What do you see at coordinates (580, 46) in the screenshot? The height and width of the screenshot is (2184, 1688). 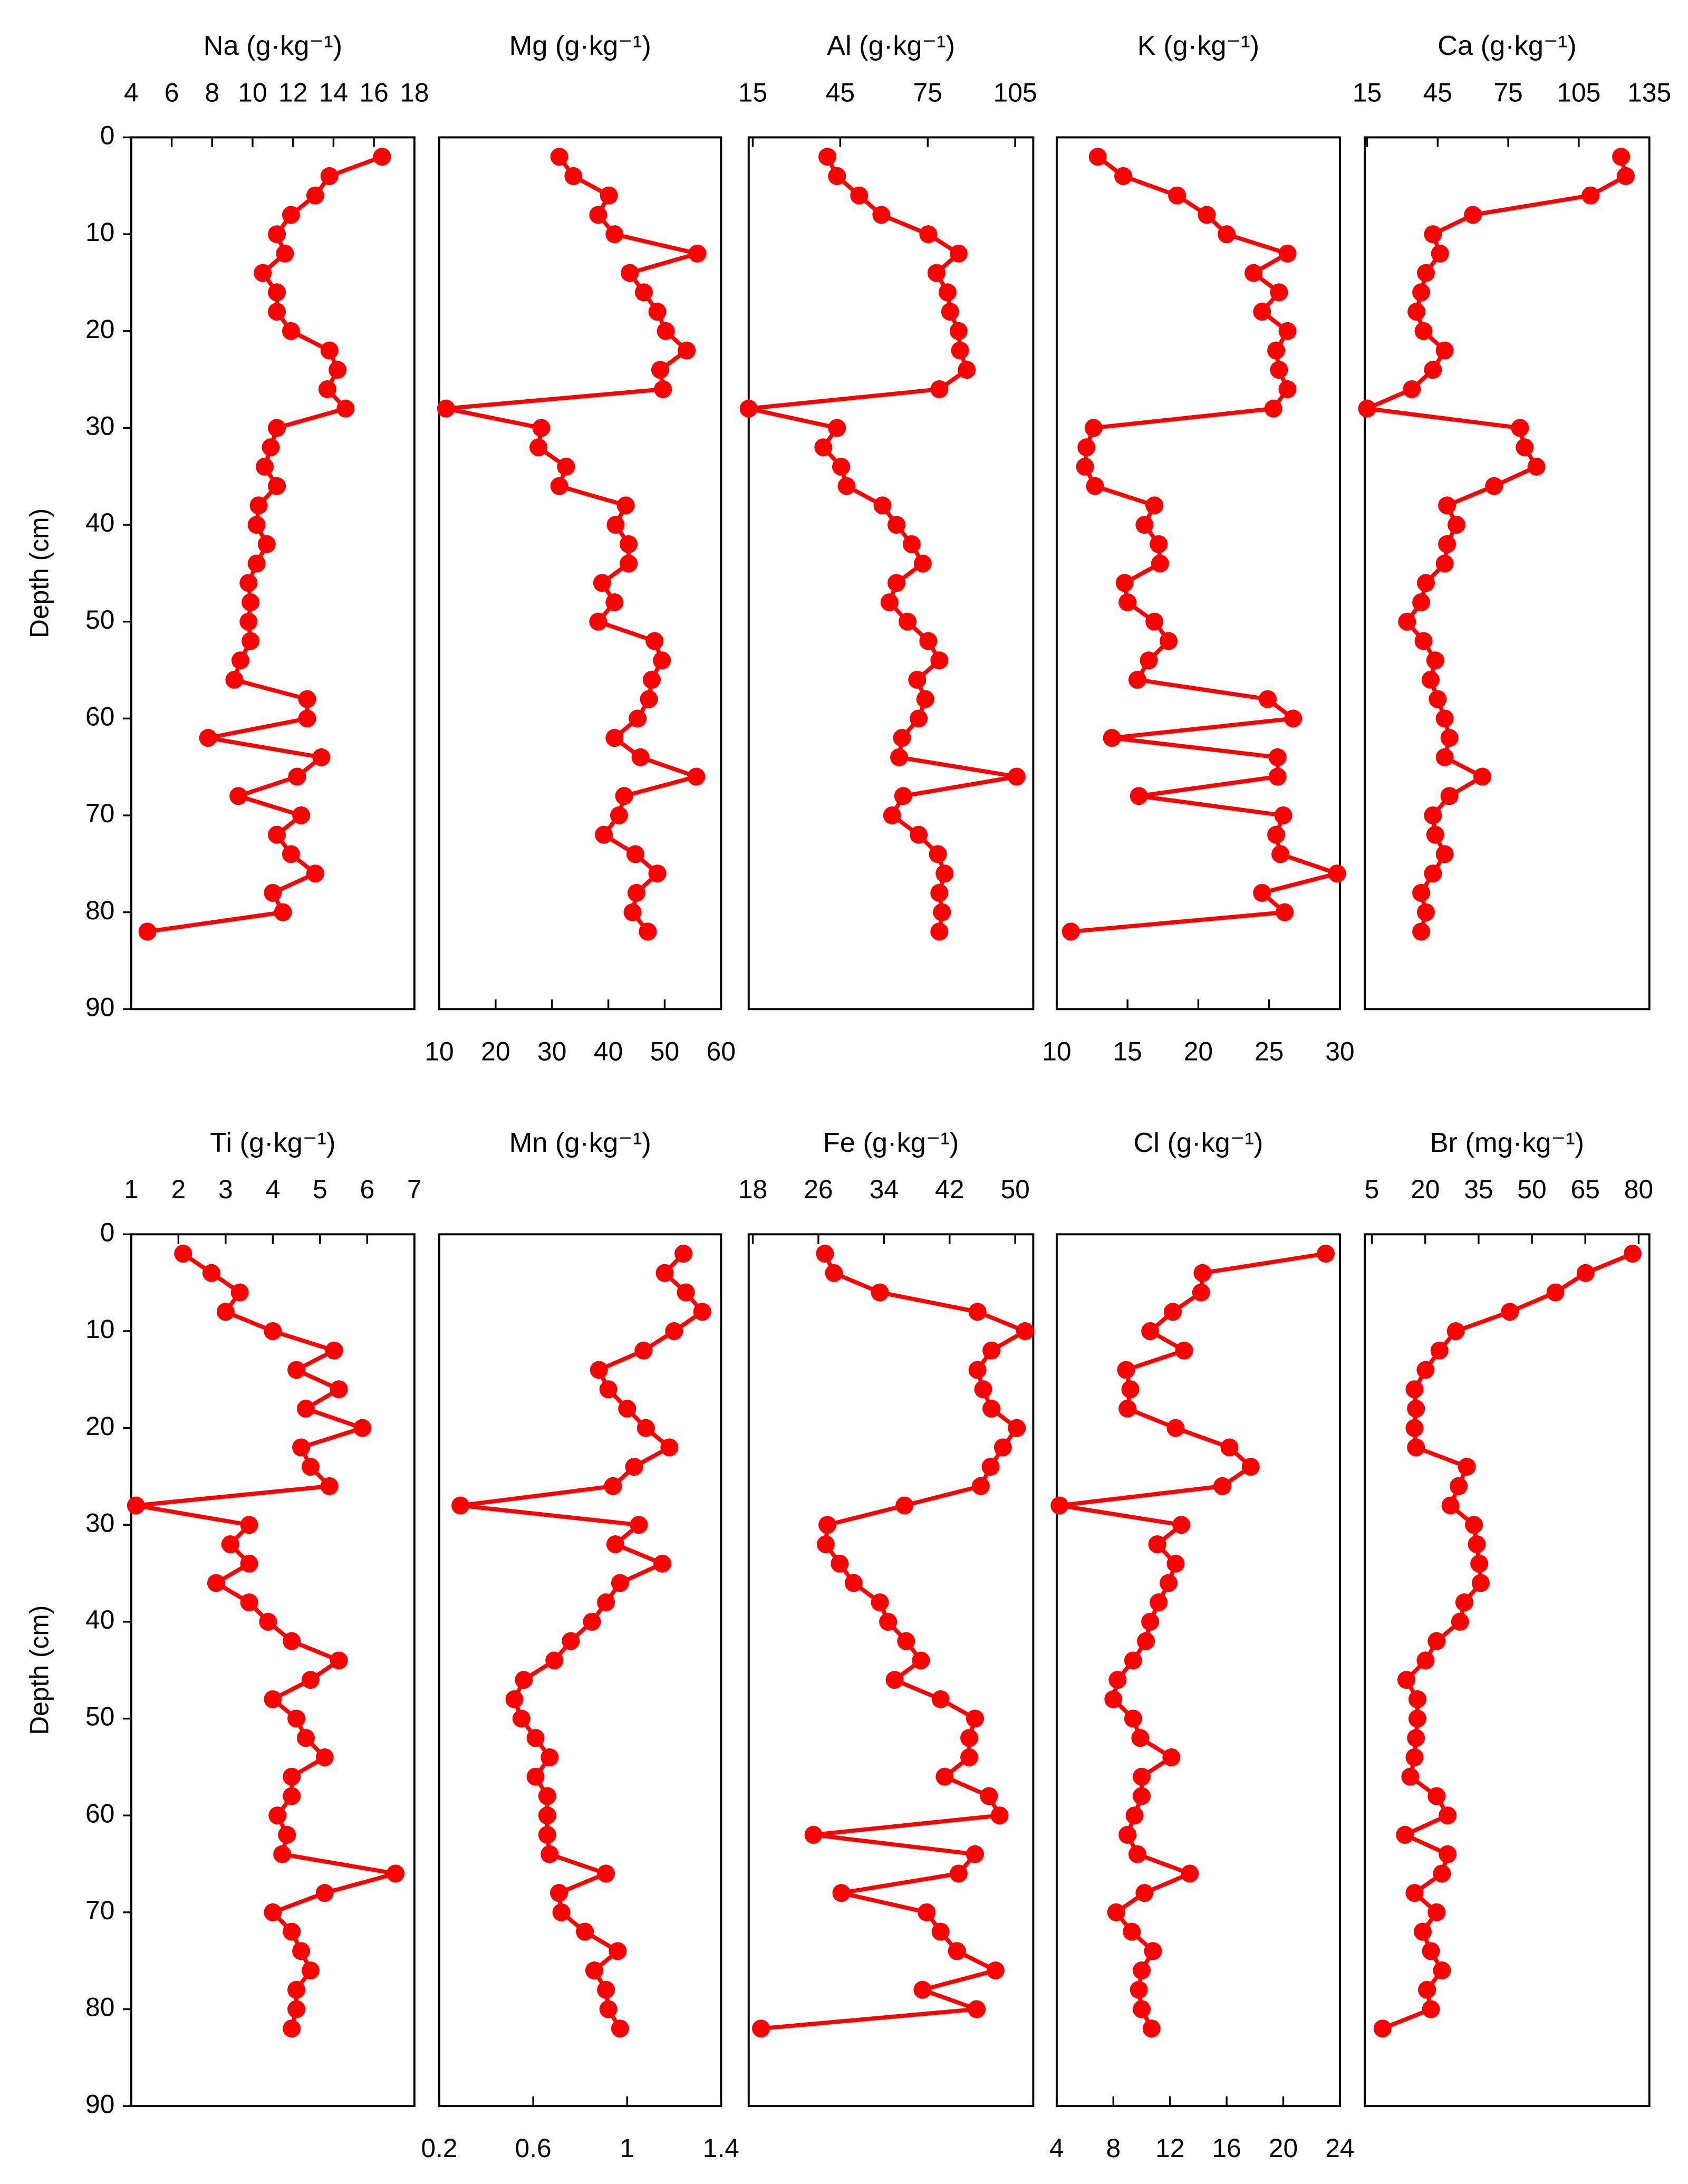 I see `panel-title: Mg (g·kg⁻¹)` at bounding box center [580, 46].